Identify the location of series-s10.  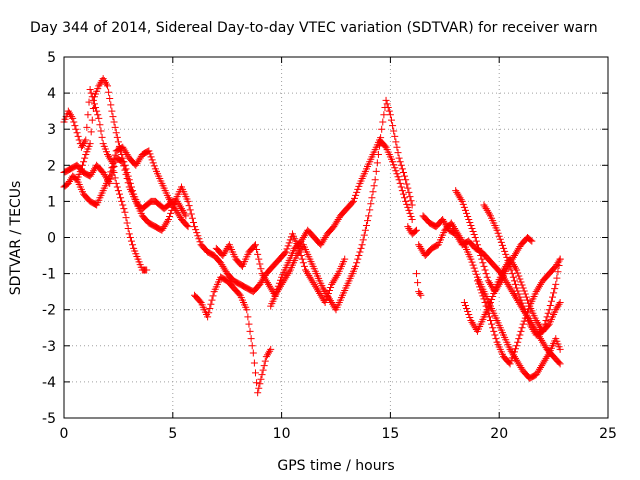
(489, 300).